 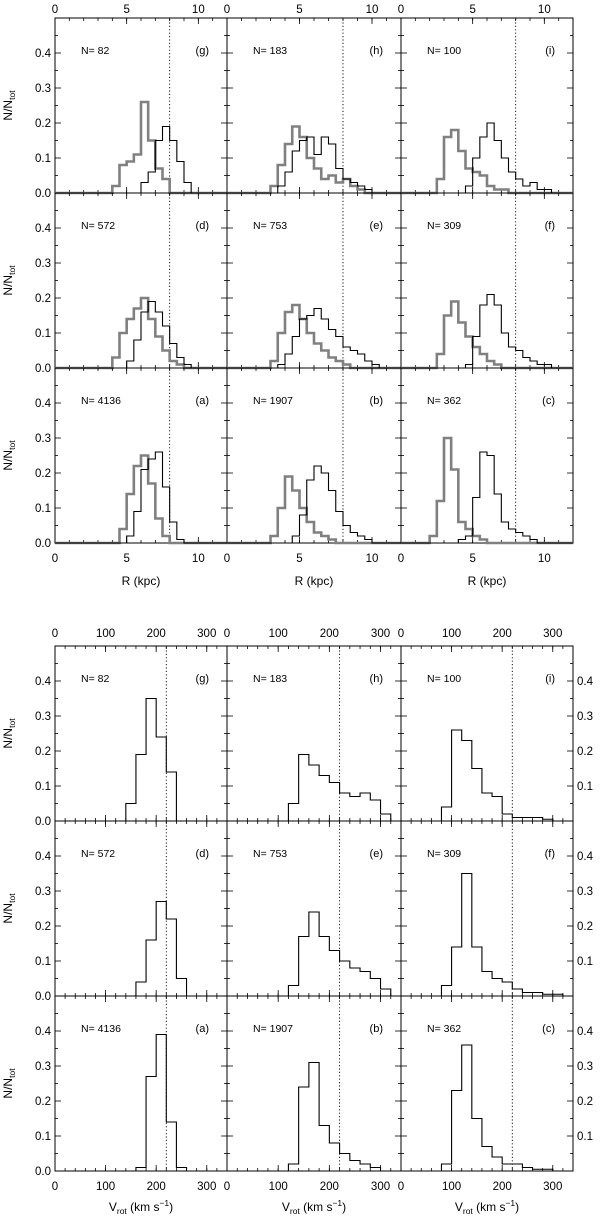 I want to click on n-count-label: N= 82, so click(x=95, y=51).